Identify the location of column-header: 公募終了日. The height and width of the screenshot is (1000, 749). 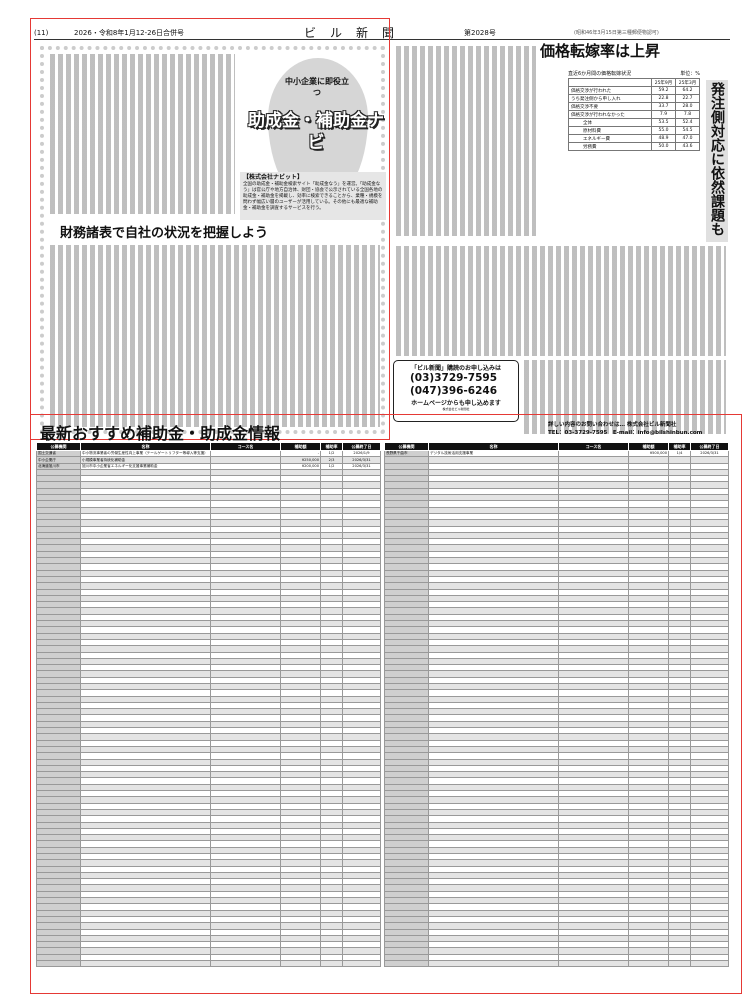
(709, 446).